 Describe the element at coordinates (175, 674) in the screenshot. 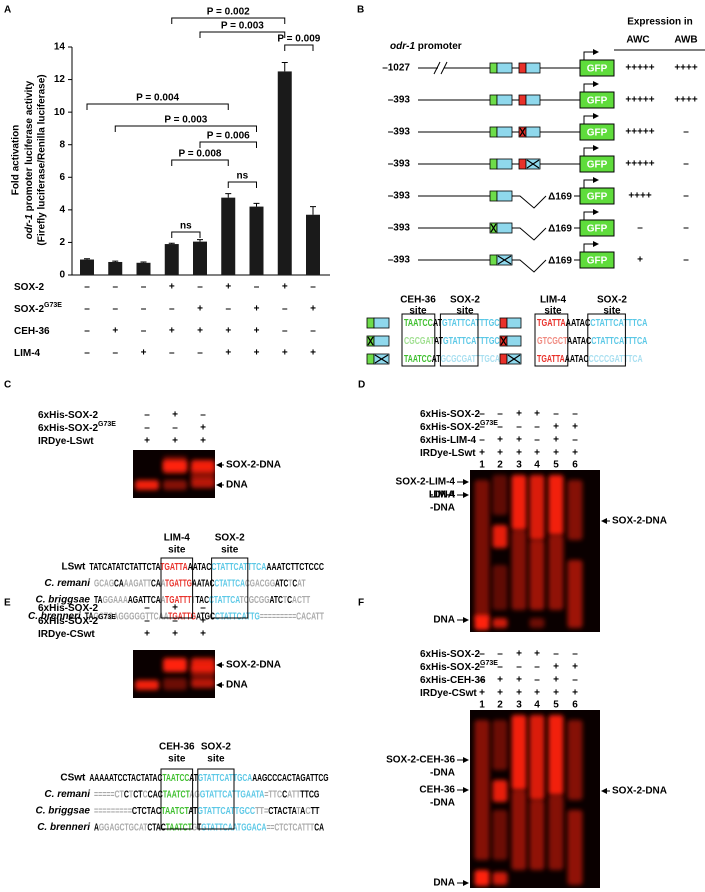

I see `gel-signal` at that location.